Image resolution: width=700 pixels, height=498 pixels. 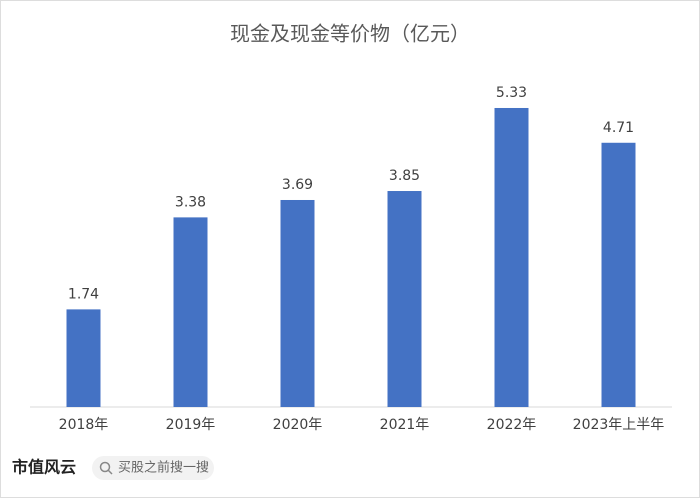 What do you see at coordinates (84, 425) in the screenshot?
I see `x-tick-label: 2018年` at bounding box center [84, 425].